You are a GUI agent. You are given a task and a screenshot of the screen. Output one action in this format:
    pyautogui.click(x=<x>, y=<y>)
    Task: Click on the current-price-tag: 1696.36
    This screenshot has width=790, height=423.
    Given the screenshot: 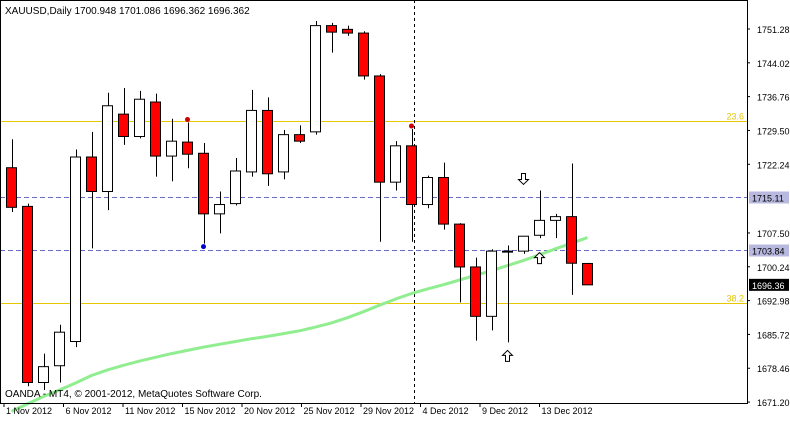 What is the action you would take?
    pyautogui.click(x=768, y=286)
    